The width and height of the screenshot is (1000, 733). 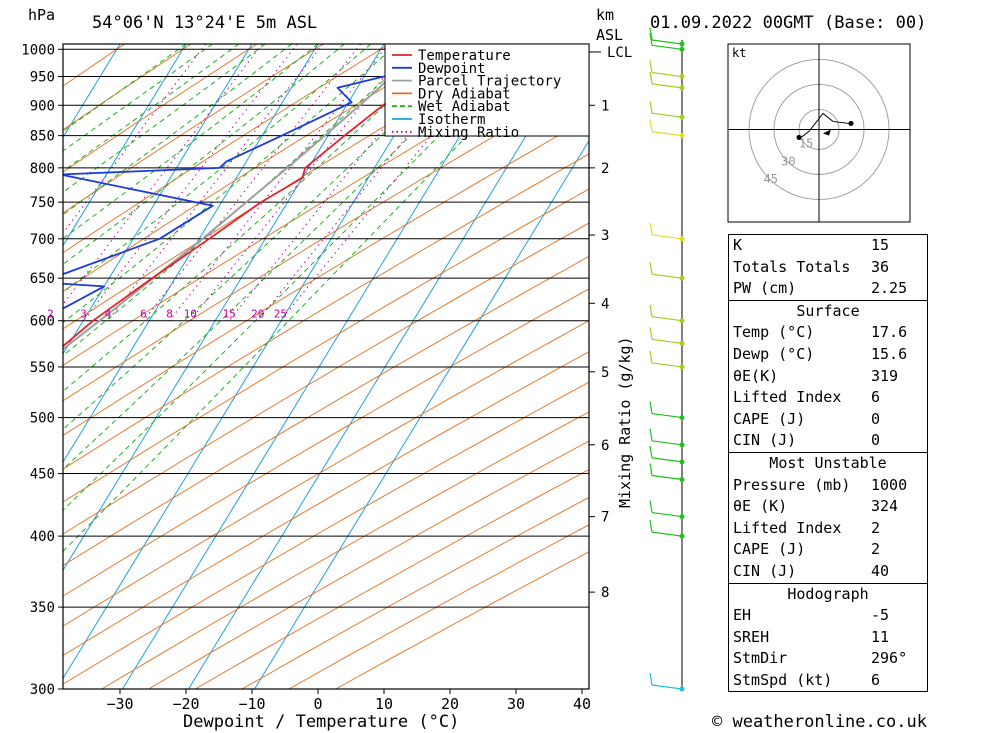 What do you see at coordinates (605, 236) in the screenshot?
I see `height-tick-label: 3` at bounding box center [605, 236].